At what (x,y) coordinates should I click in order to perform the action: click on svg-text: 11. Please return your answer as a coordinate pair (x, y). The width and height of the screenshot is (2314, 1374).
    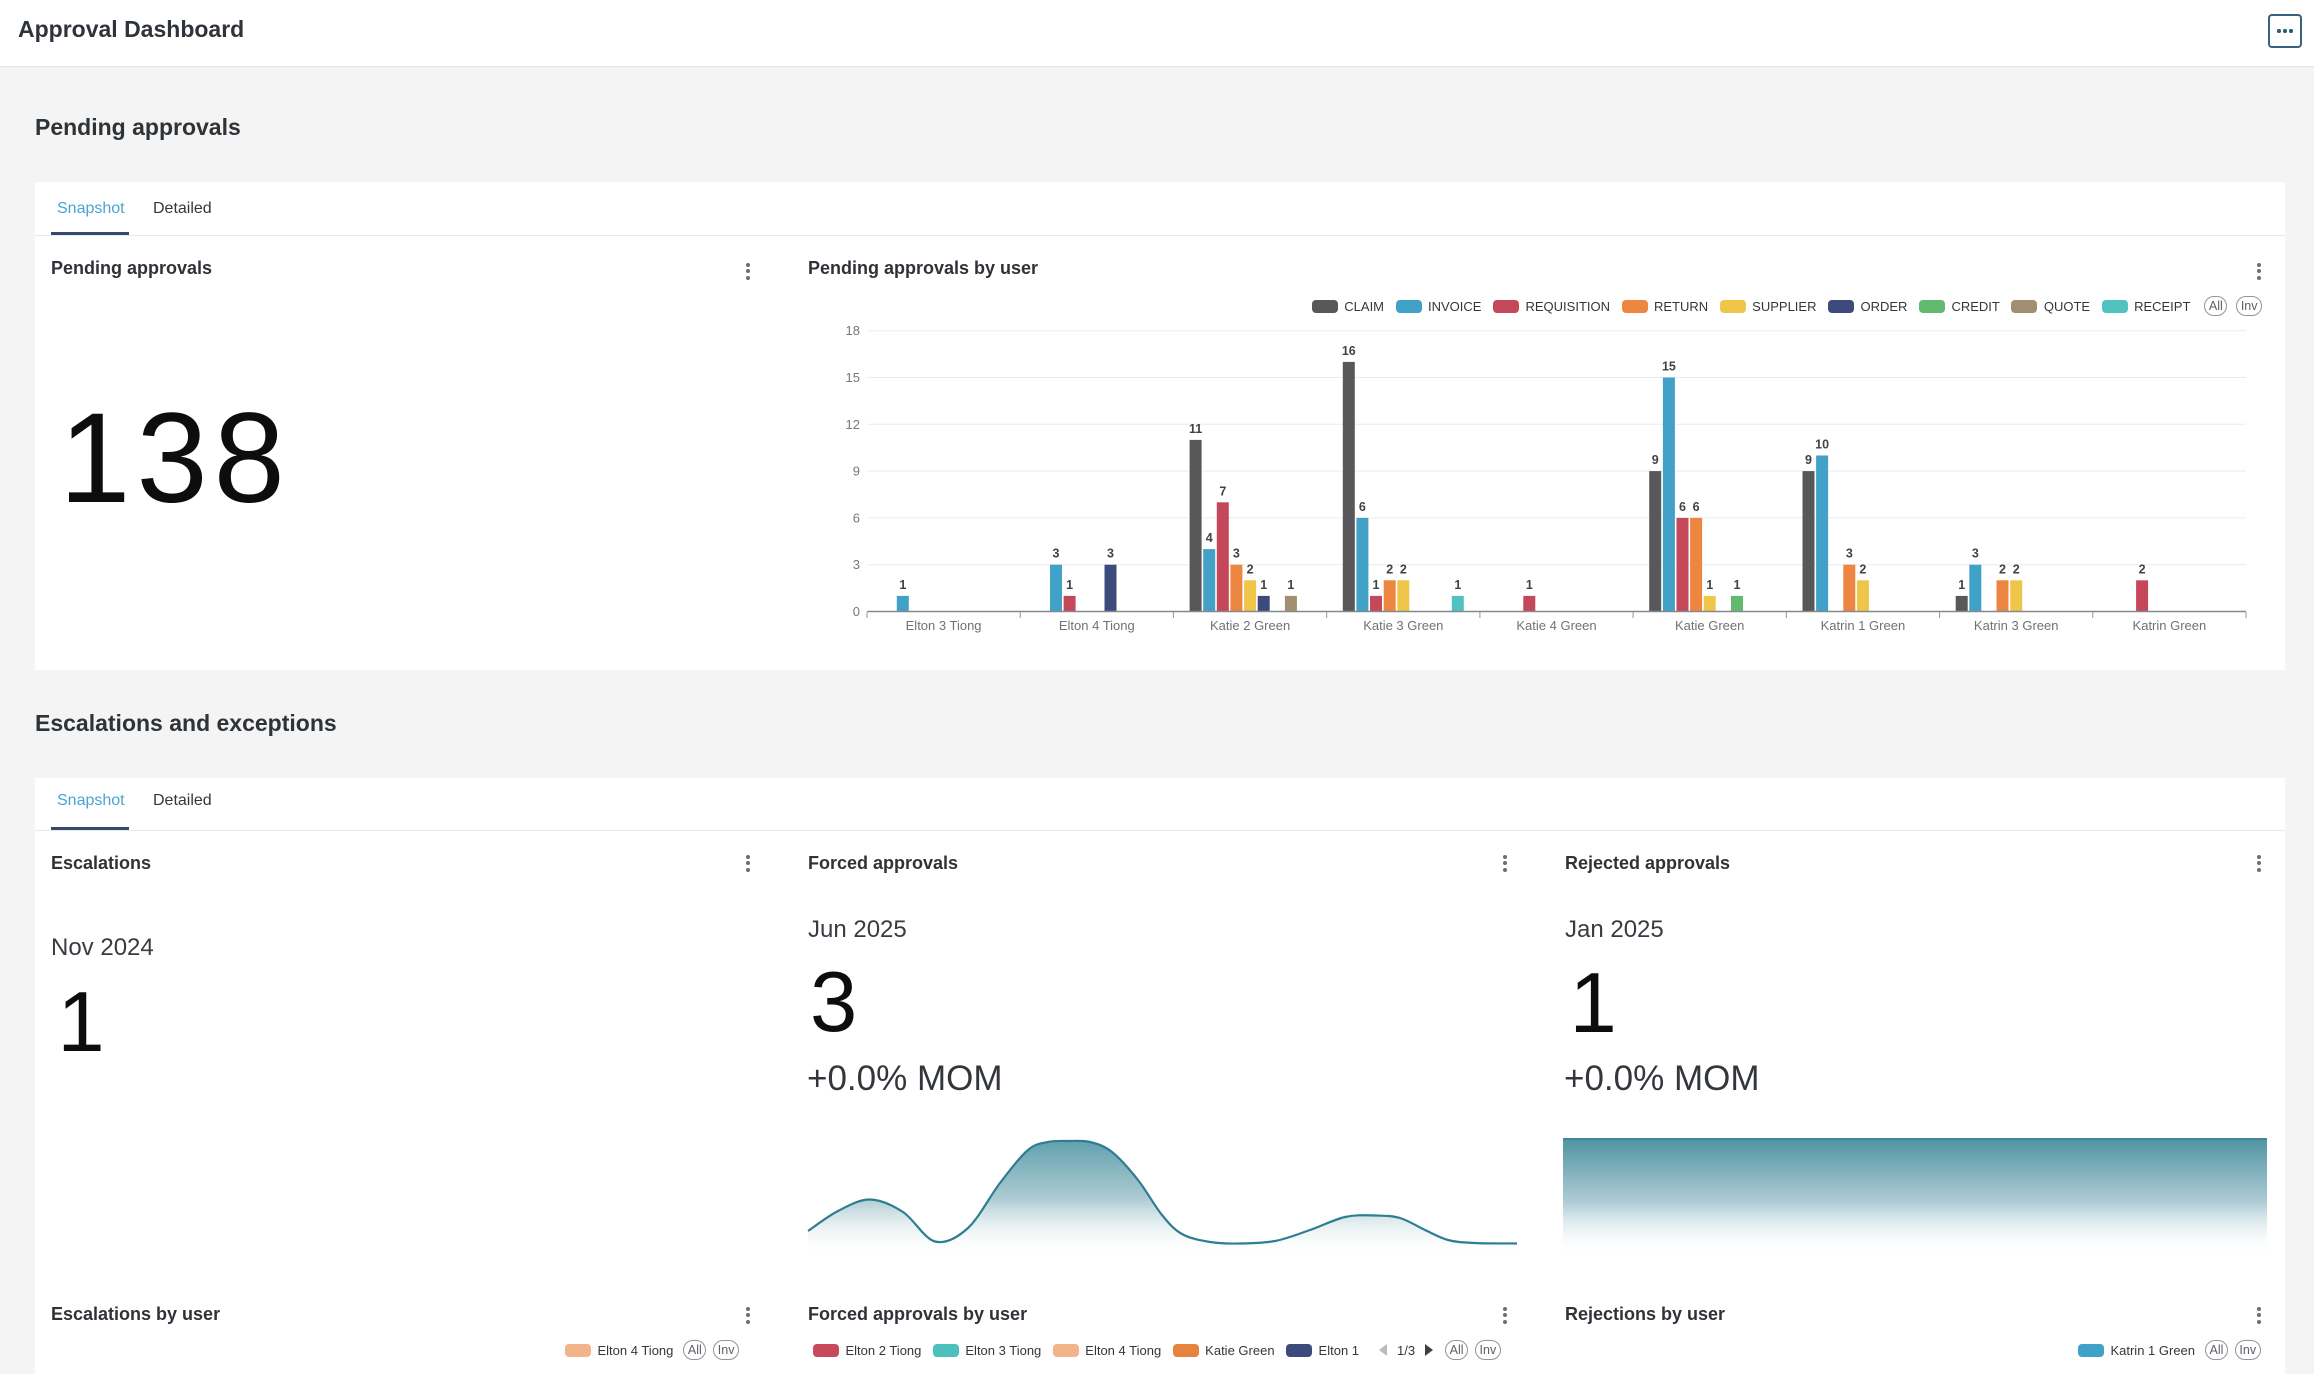
    Looking at the image, I should click on (1195, 429).